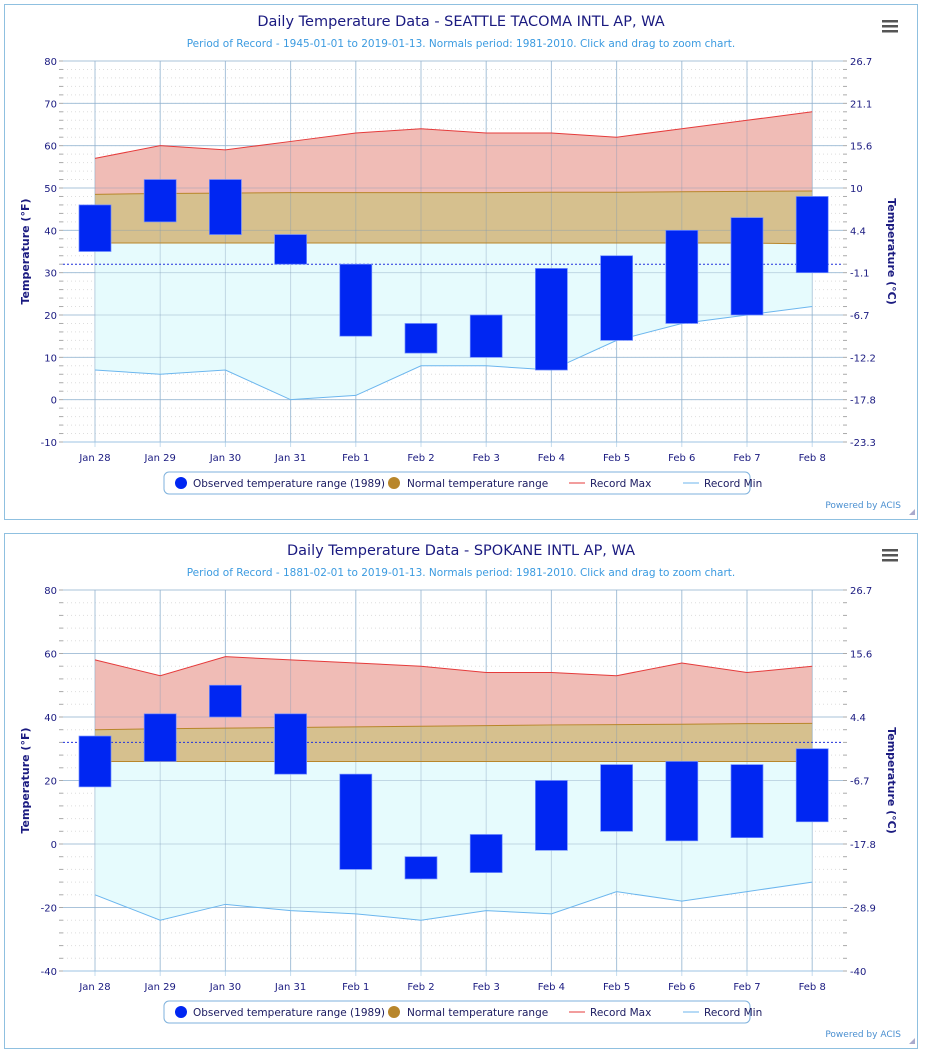  I want to click on y-tick-label-left: 60, so click(50, 655).